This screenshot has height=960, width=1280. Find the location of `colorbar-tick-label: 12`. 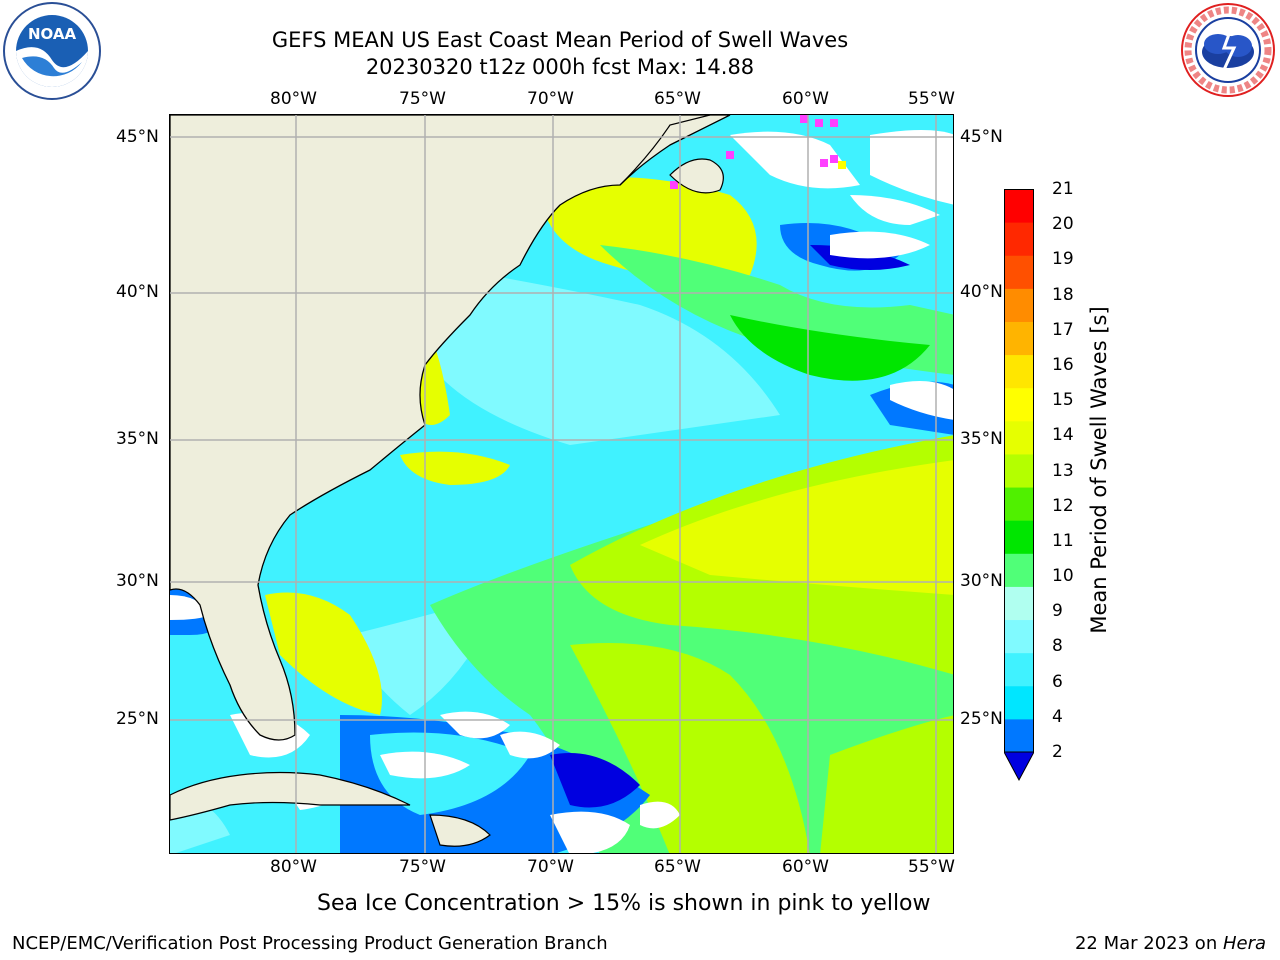

colorbar-tick-label: 12 is located at coordinates (1063, 505).